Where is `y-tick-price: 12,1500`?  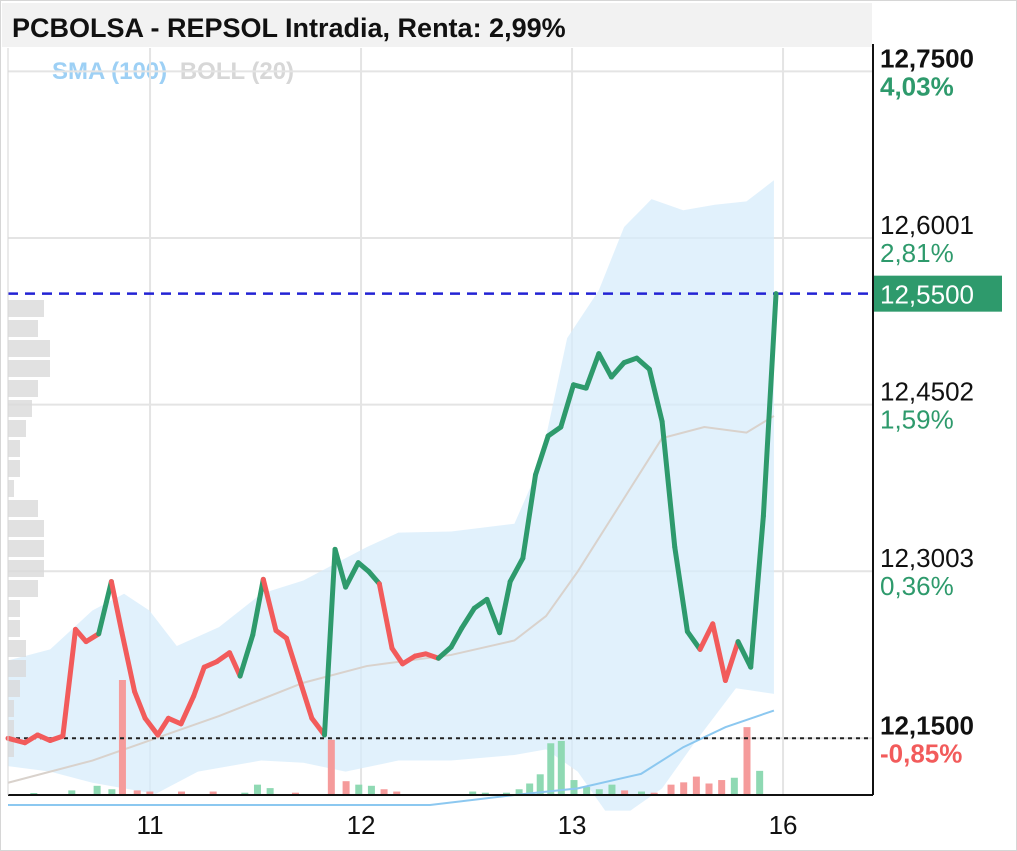 y-tick-price: 12,1500 is located at coordinates (927, 725).